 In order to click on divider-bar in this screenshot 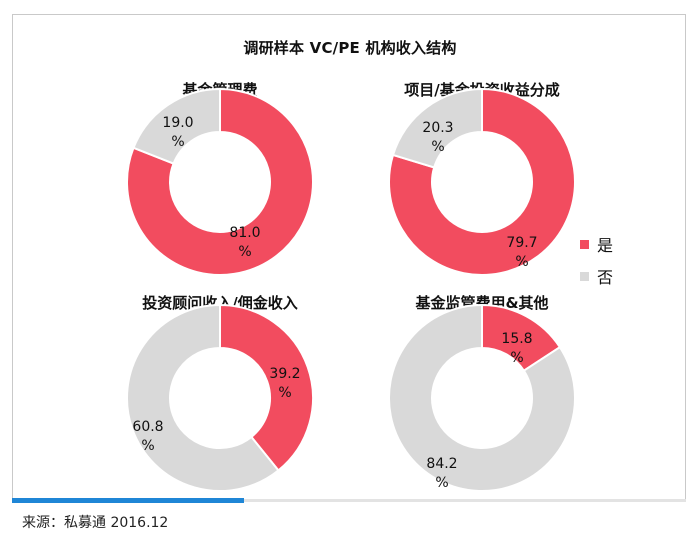, I will do `click(465, 500)`.